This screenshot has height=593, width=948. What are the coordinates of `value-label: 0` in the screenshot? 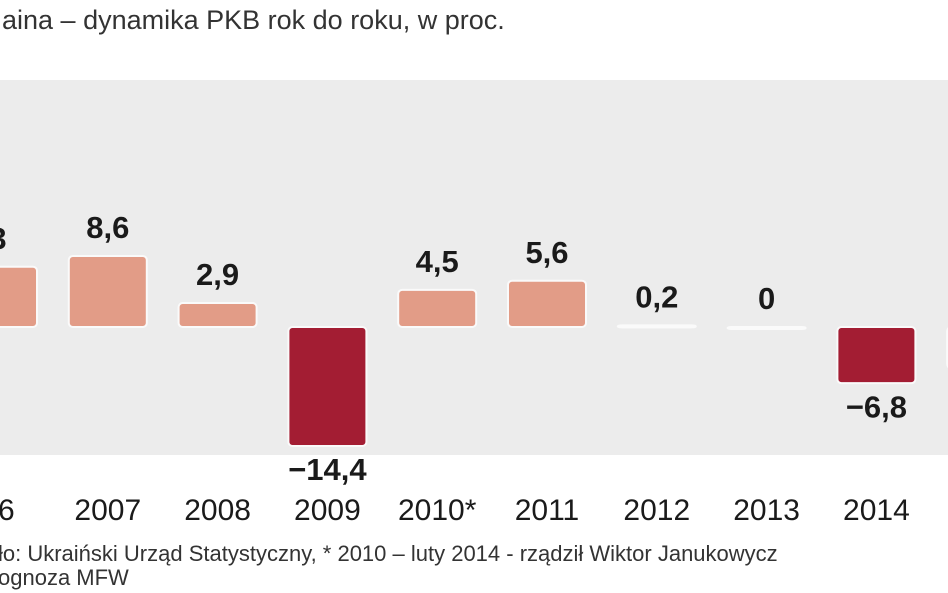 It's located at (766, 298).